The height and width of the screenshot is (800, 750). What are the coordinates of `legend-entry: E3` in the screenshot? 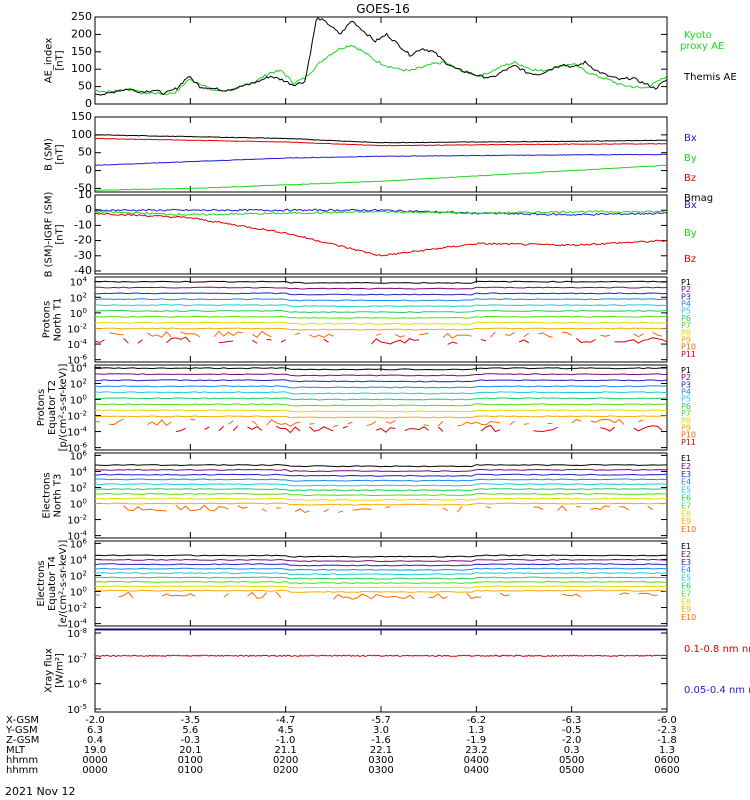 It's located at (686, 474).